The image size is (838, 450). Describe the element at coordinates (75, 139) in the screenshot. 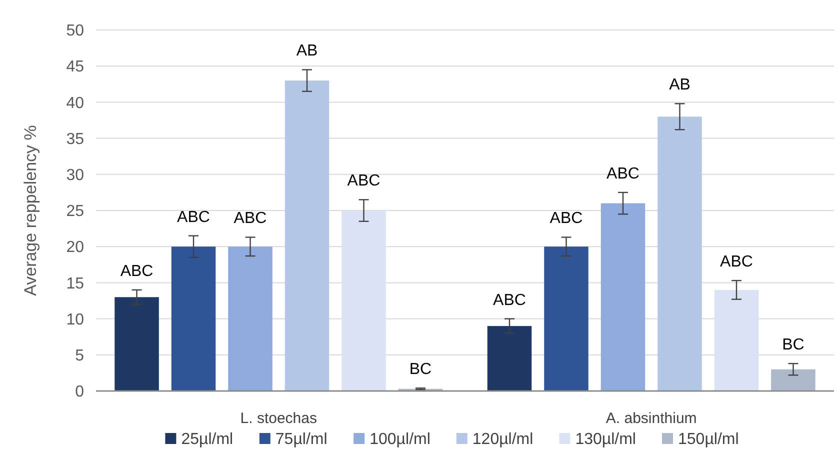

I see `y-tick-label: 35` at that location.